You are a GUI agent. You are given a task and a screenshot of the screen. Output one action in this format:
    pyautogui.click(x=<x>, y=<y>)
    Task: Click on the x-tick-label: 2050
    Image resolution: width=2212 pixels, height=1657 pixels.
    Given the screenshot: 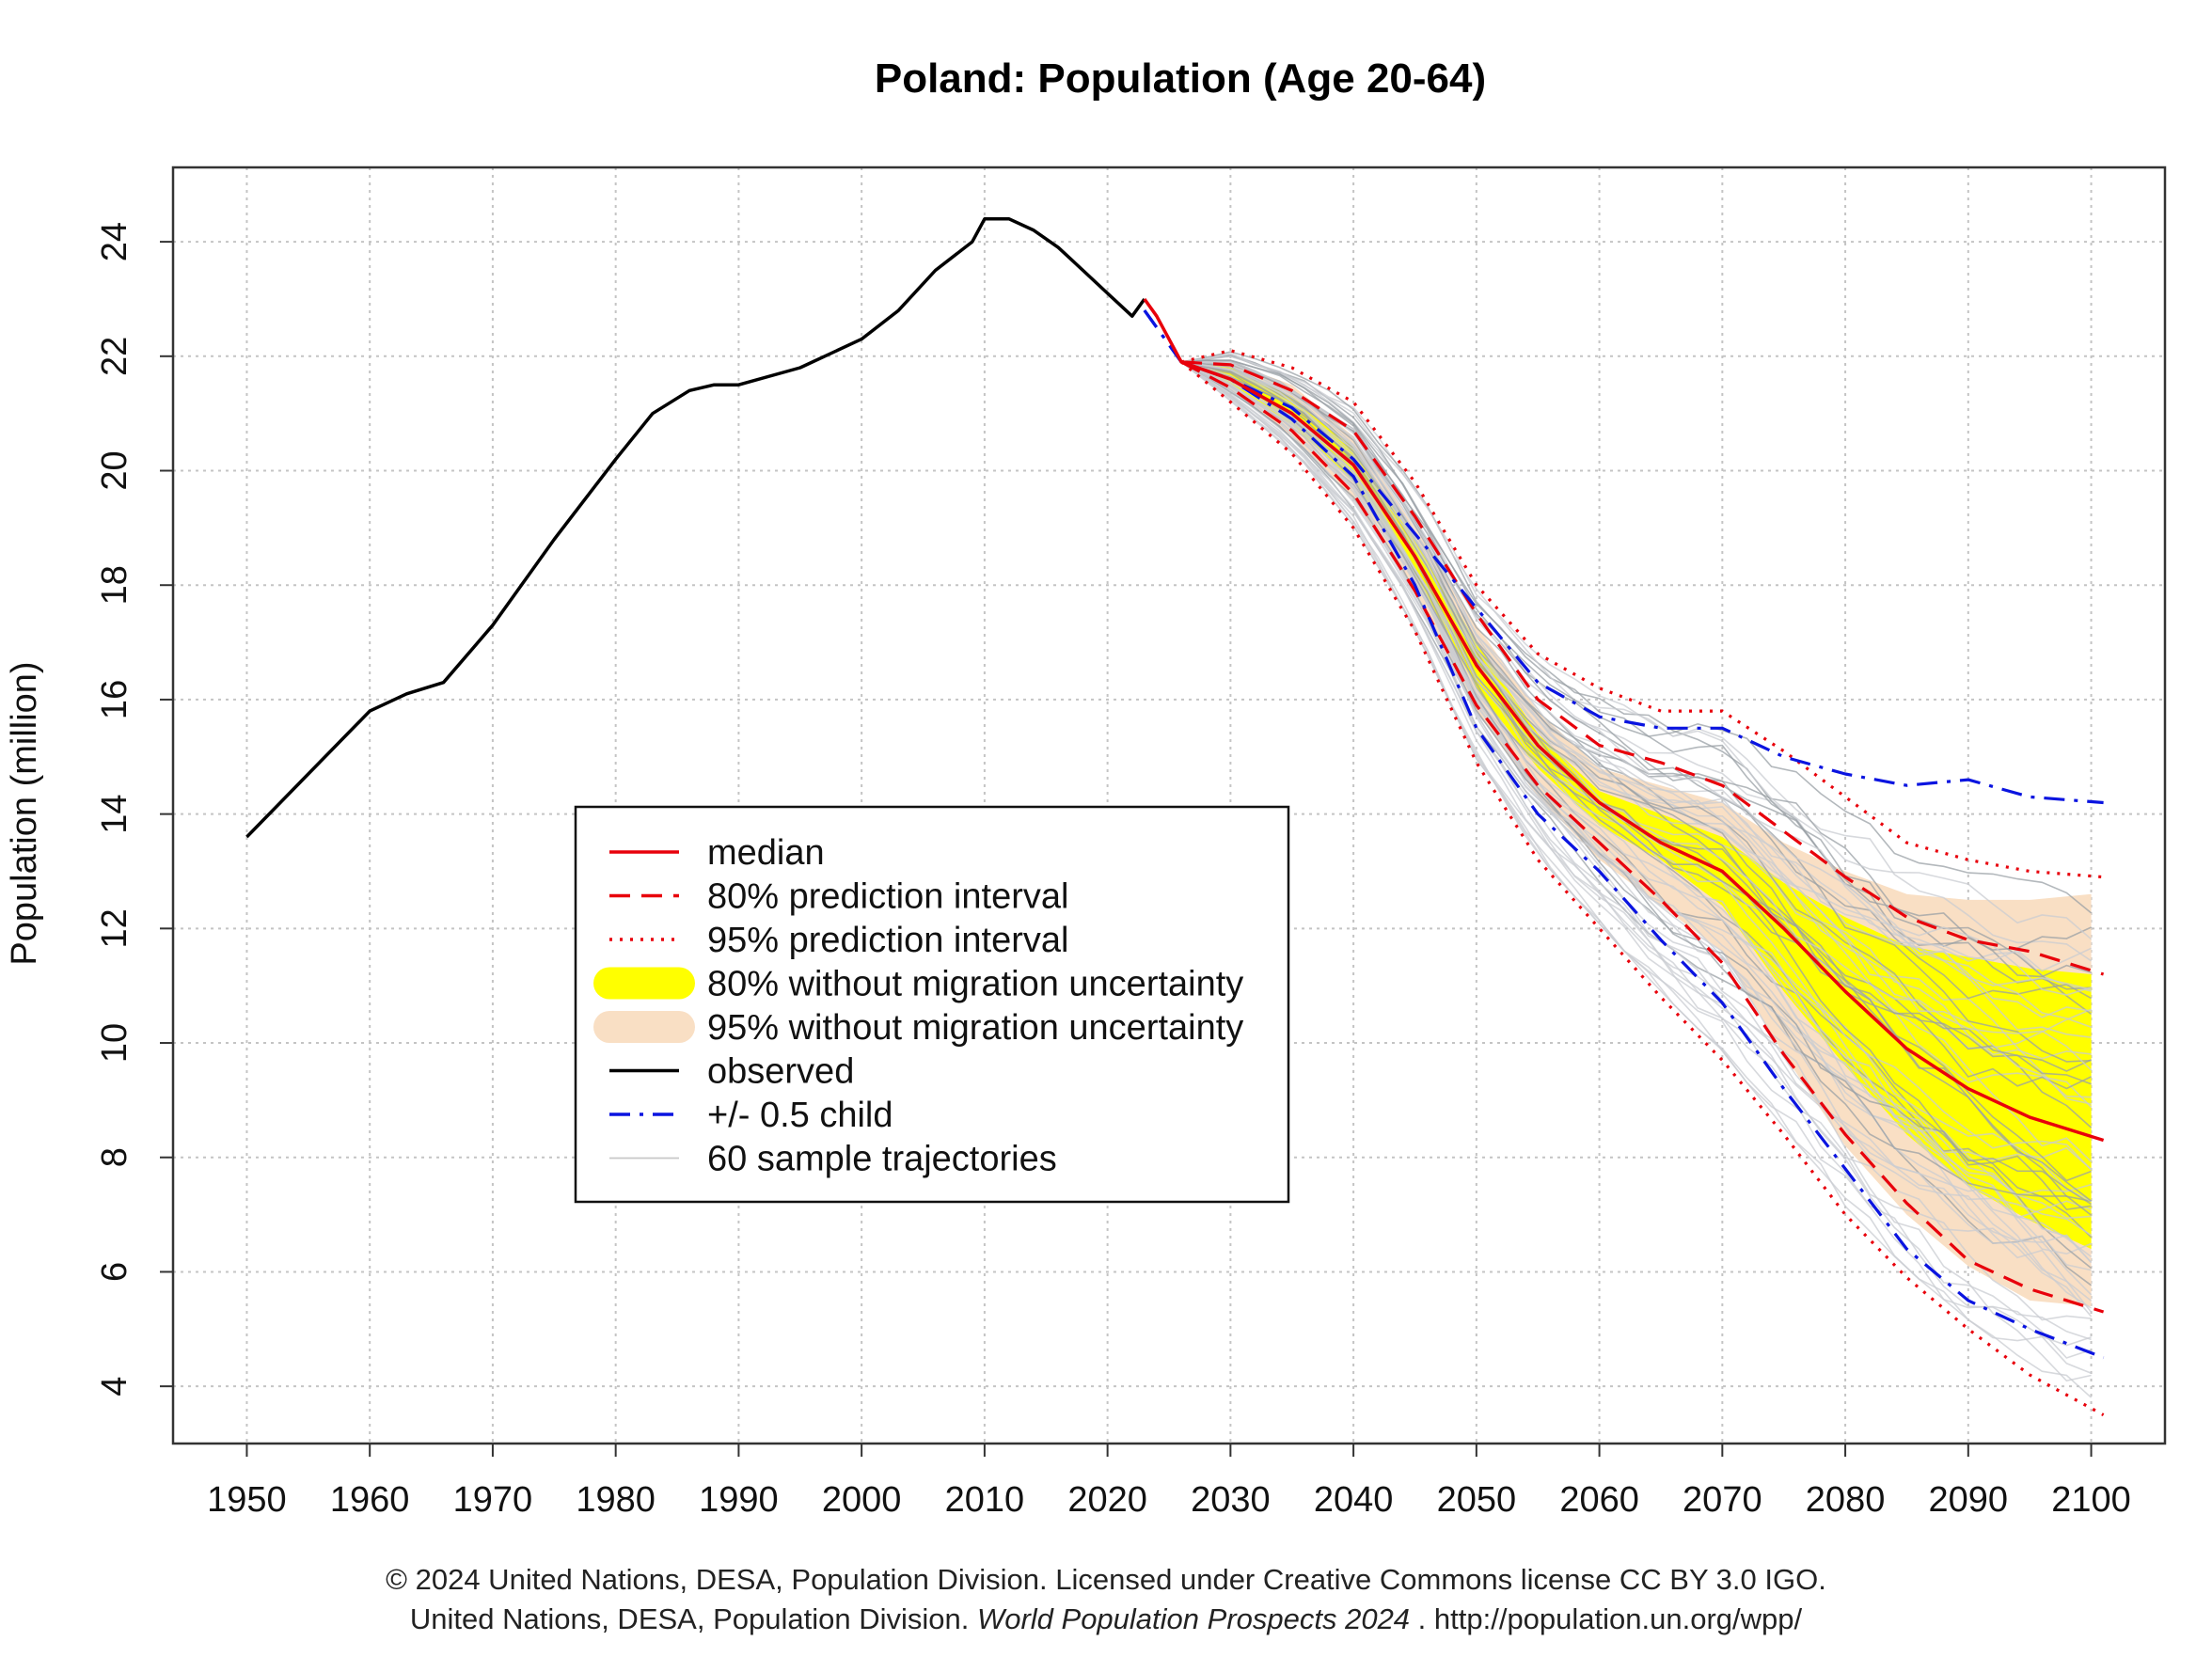 What is the action you would take?
    pyautogui.click(x=1477, y=1500)
    